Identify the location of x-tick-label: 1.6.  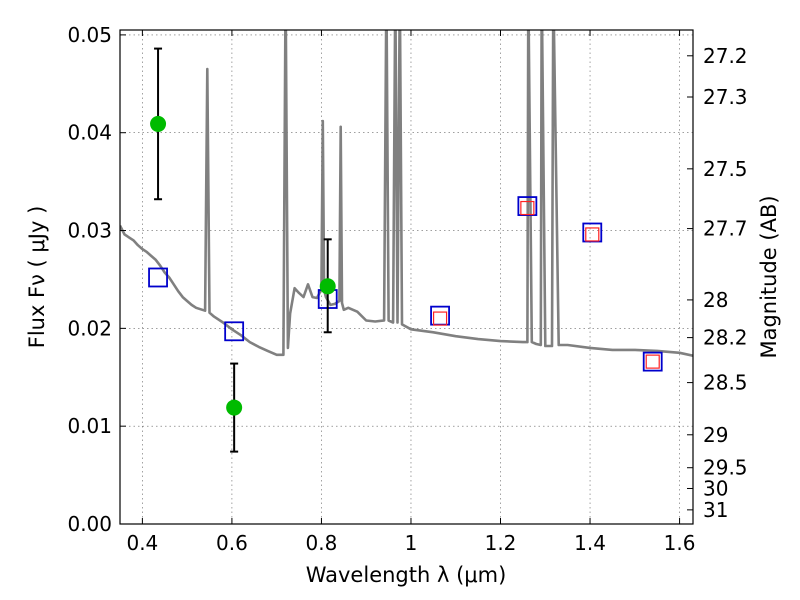
(680, 543).